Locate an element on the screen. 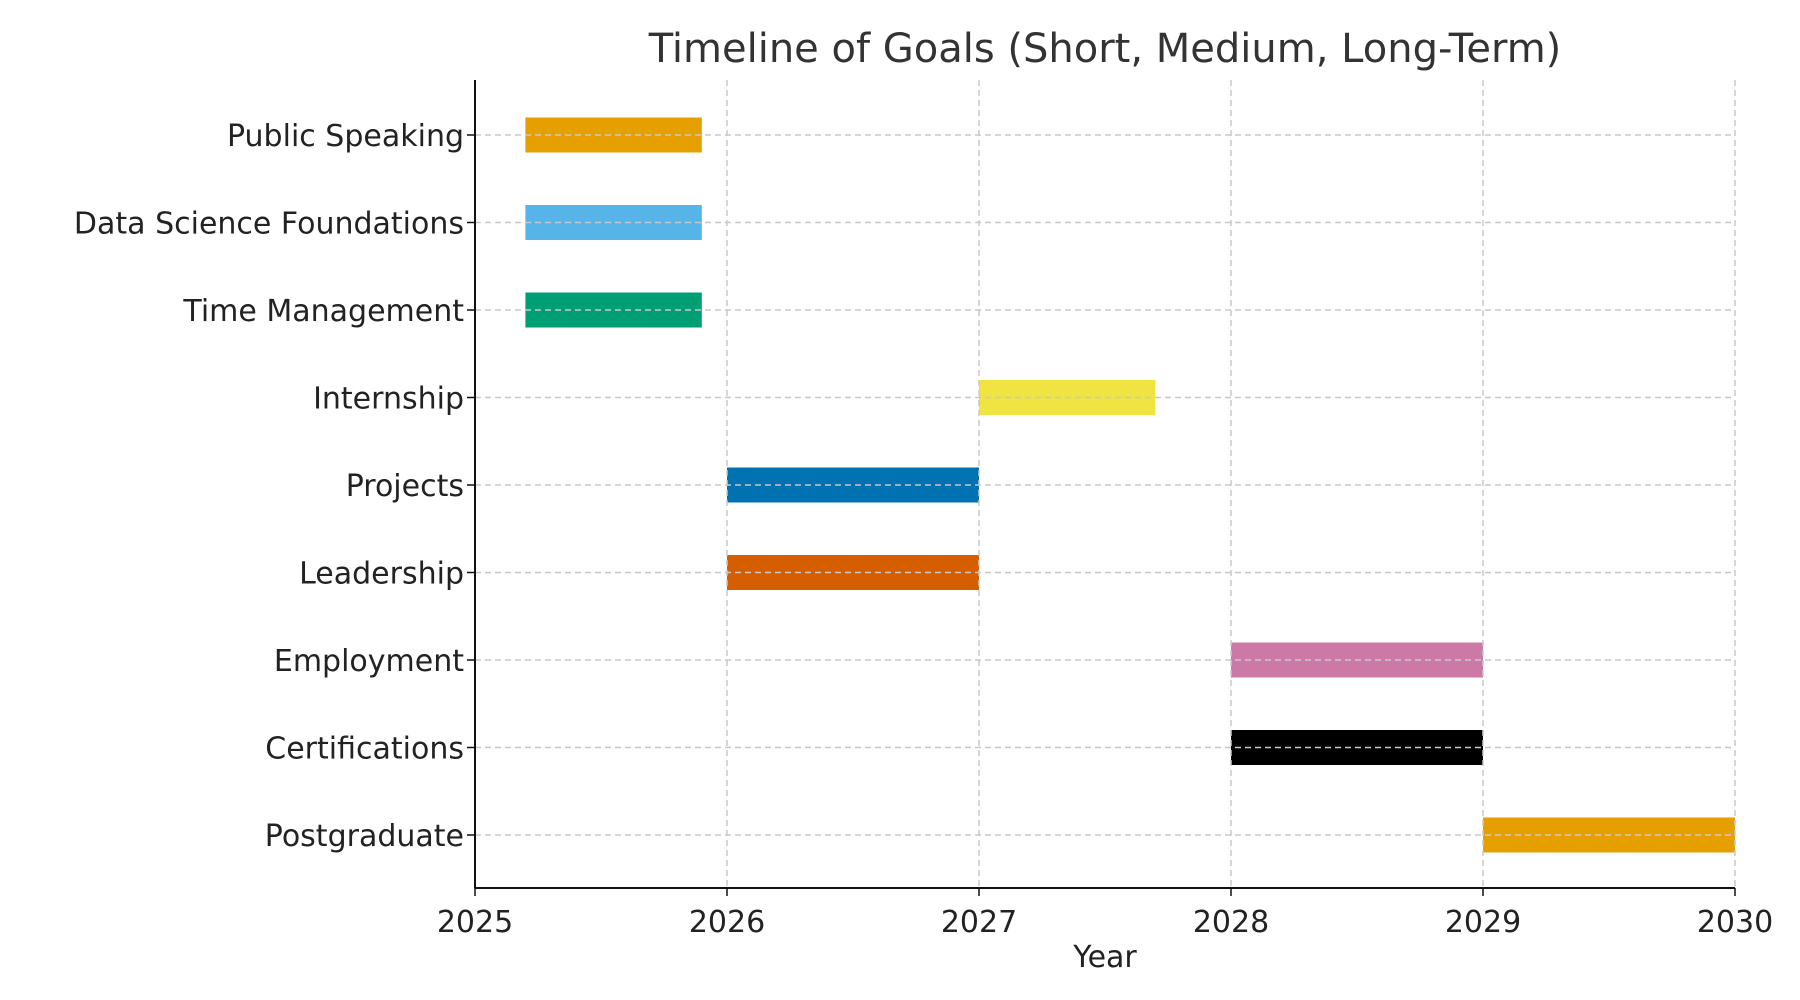  y-tick-label: Projects is located at coordinates (405, 486).